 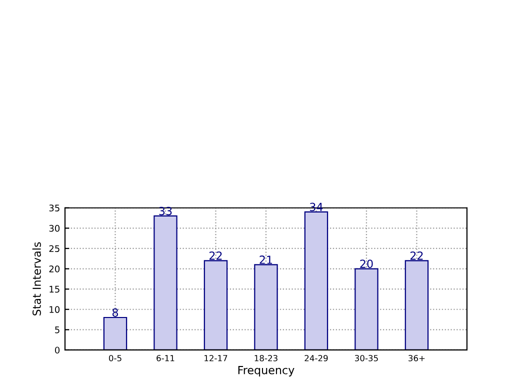 I want to click on data-label: 21, so click(x=266, y=260).